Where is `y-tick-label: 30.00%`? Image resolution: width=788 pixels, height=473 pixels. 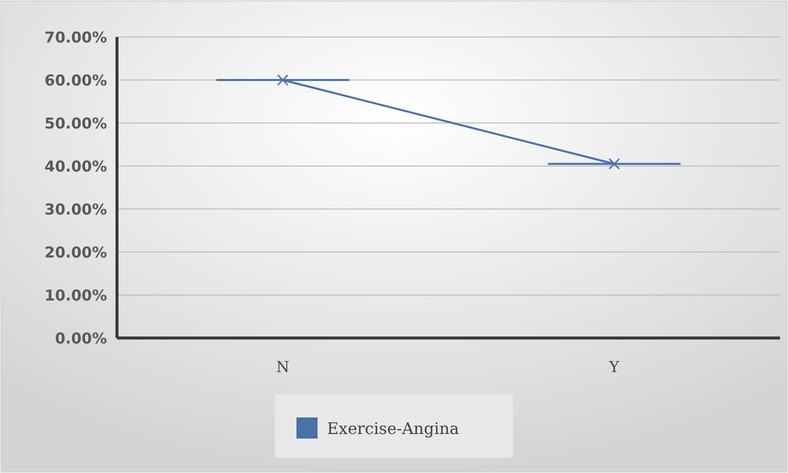
y-tick-label: 30.00% is located at coordinates (75, 209).